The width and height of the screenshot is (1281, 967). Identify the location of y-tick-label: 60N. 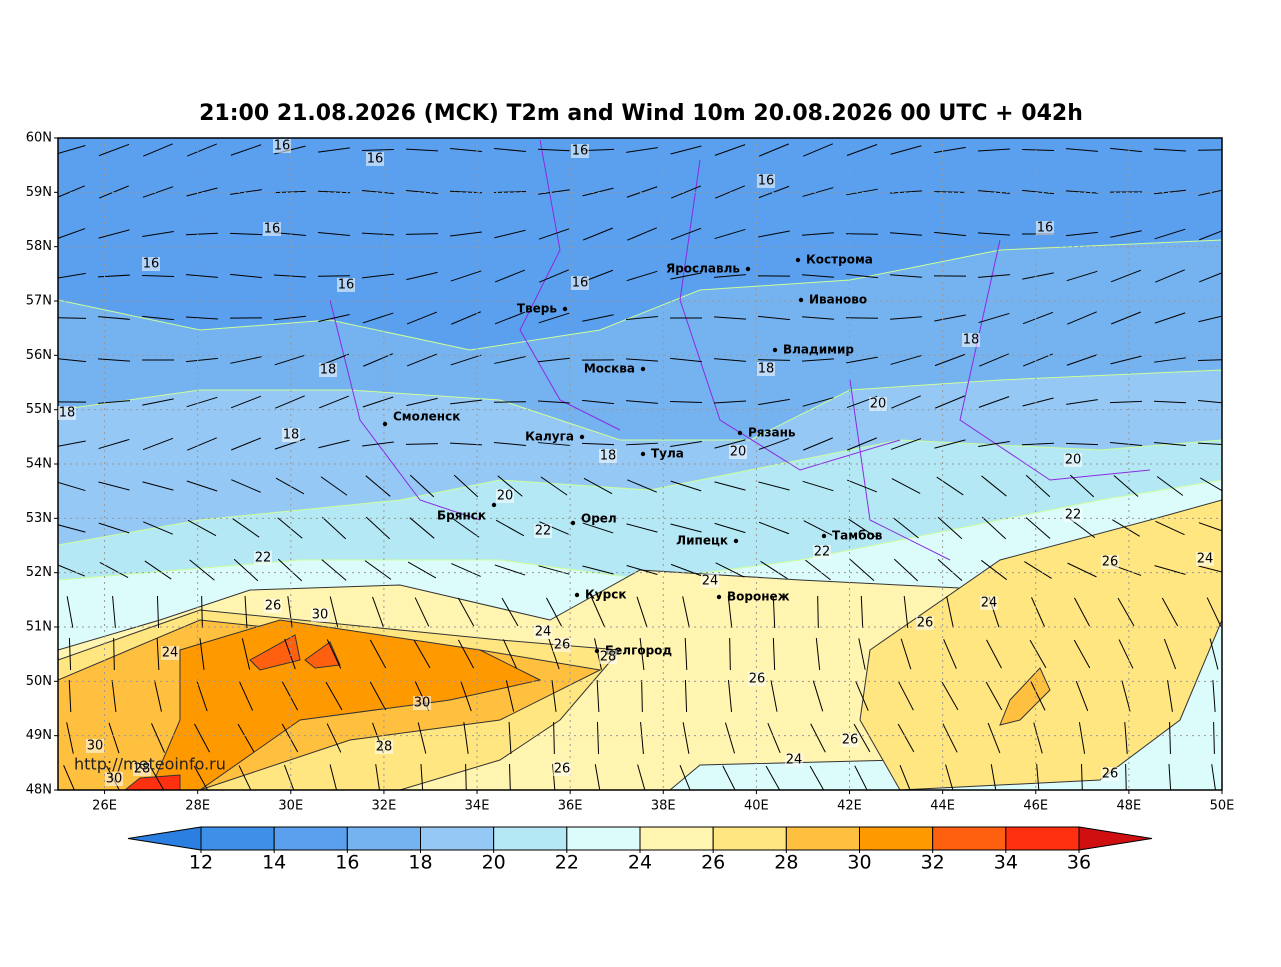
(39, 138).